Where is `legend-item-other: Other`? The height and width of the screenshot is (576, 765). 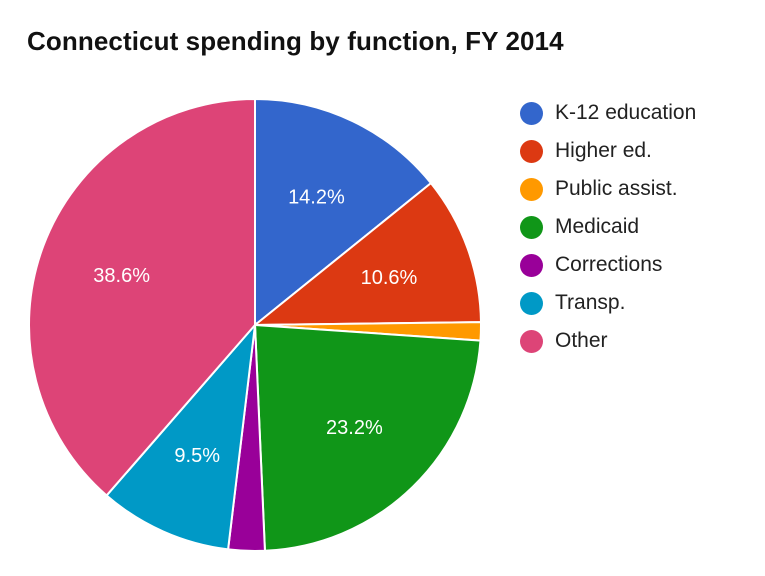 legend-item-other: Other is located at coordinates (608, 341).